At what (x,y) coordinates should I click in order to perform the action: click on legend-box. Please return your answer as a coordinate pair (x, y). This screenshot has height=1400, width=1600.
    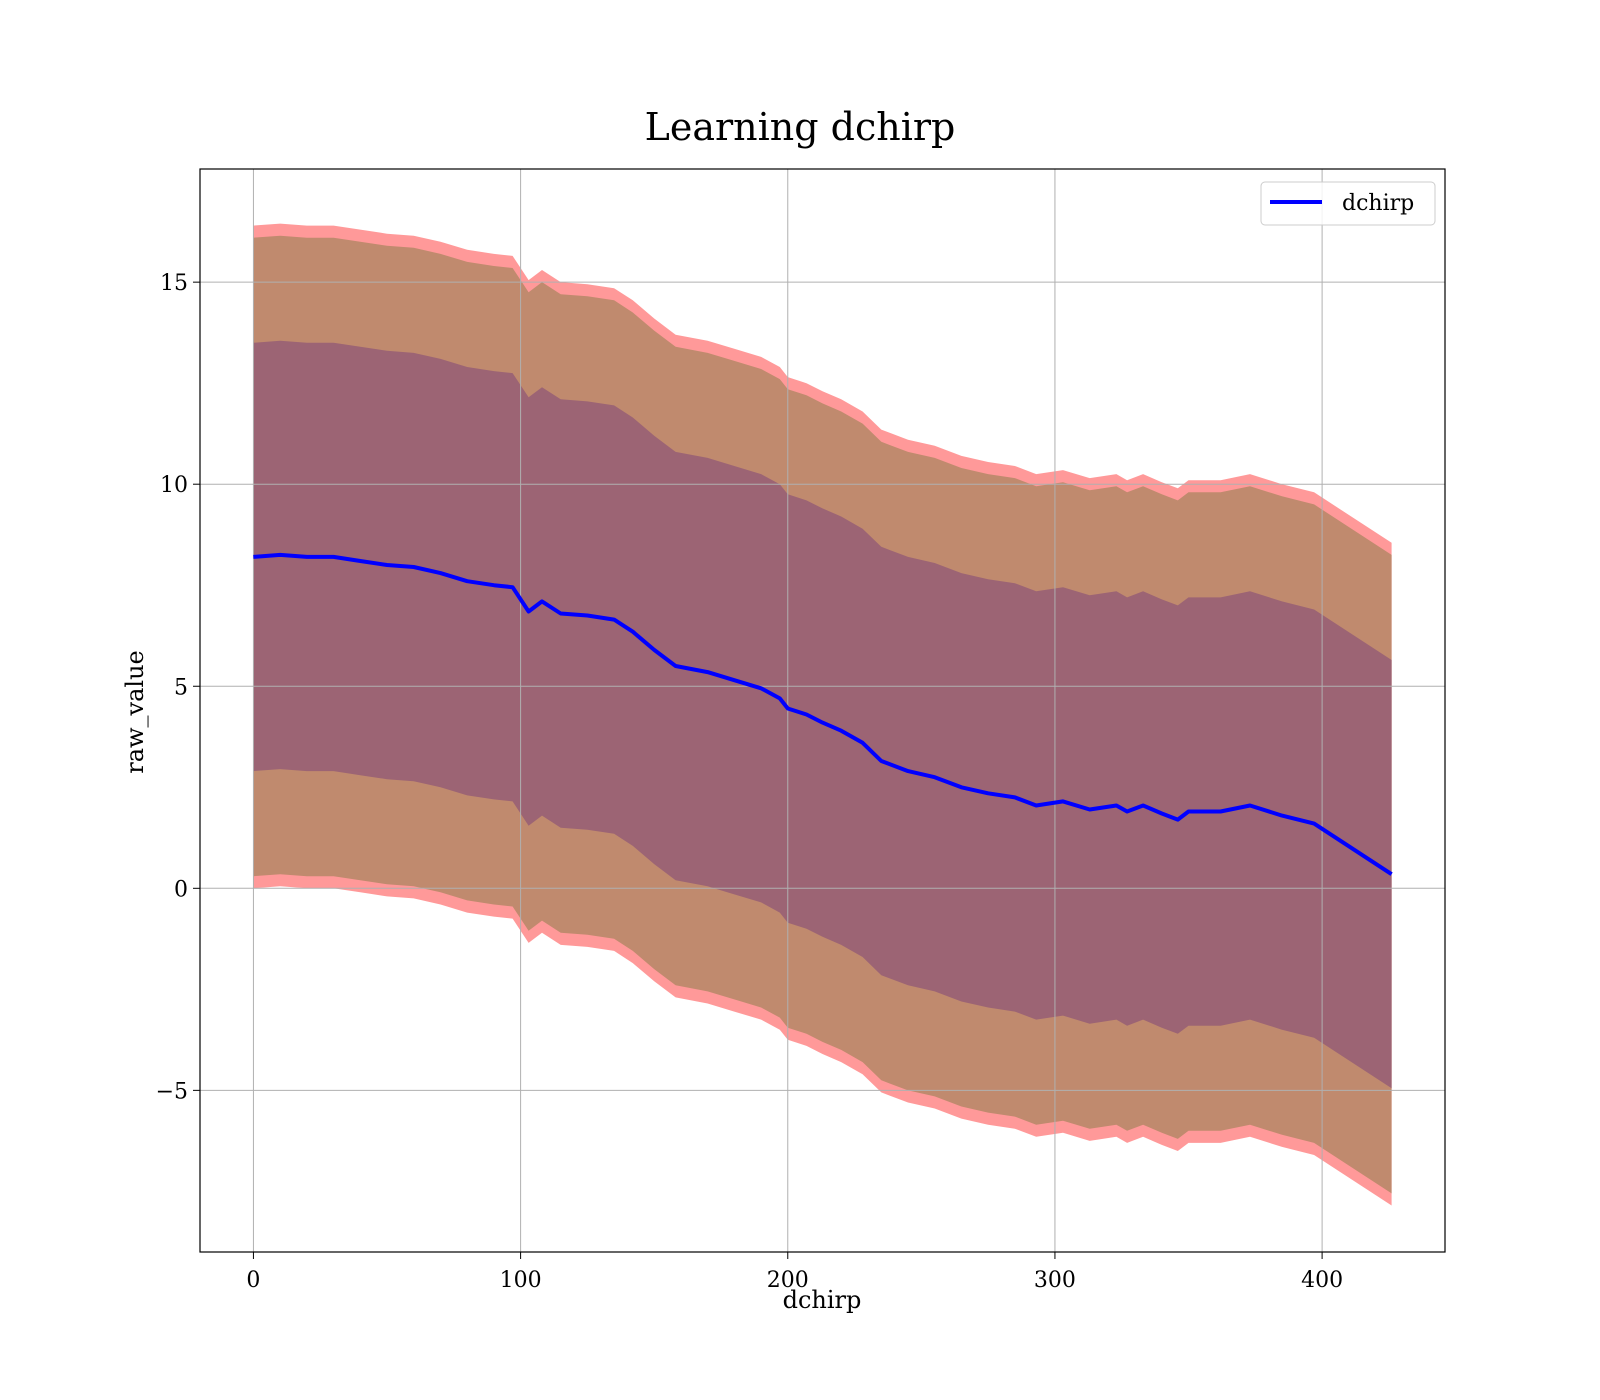
    Looking at the image, I should click on (1348, 203).